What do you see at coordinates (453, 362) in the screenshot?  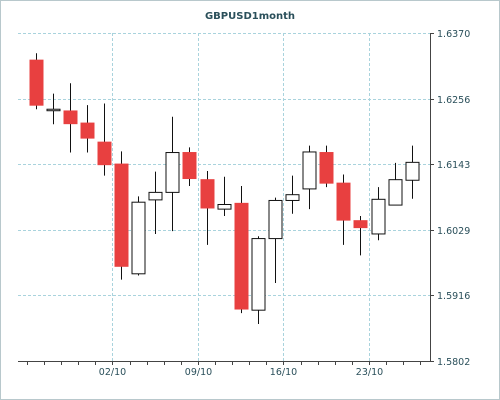 I see `y-tick-label: 1.5802` at bounding box center [453, 362].